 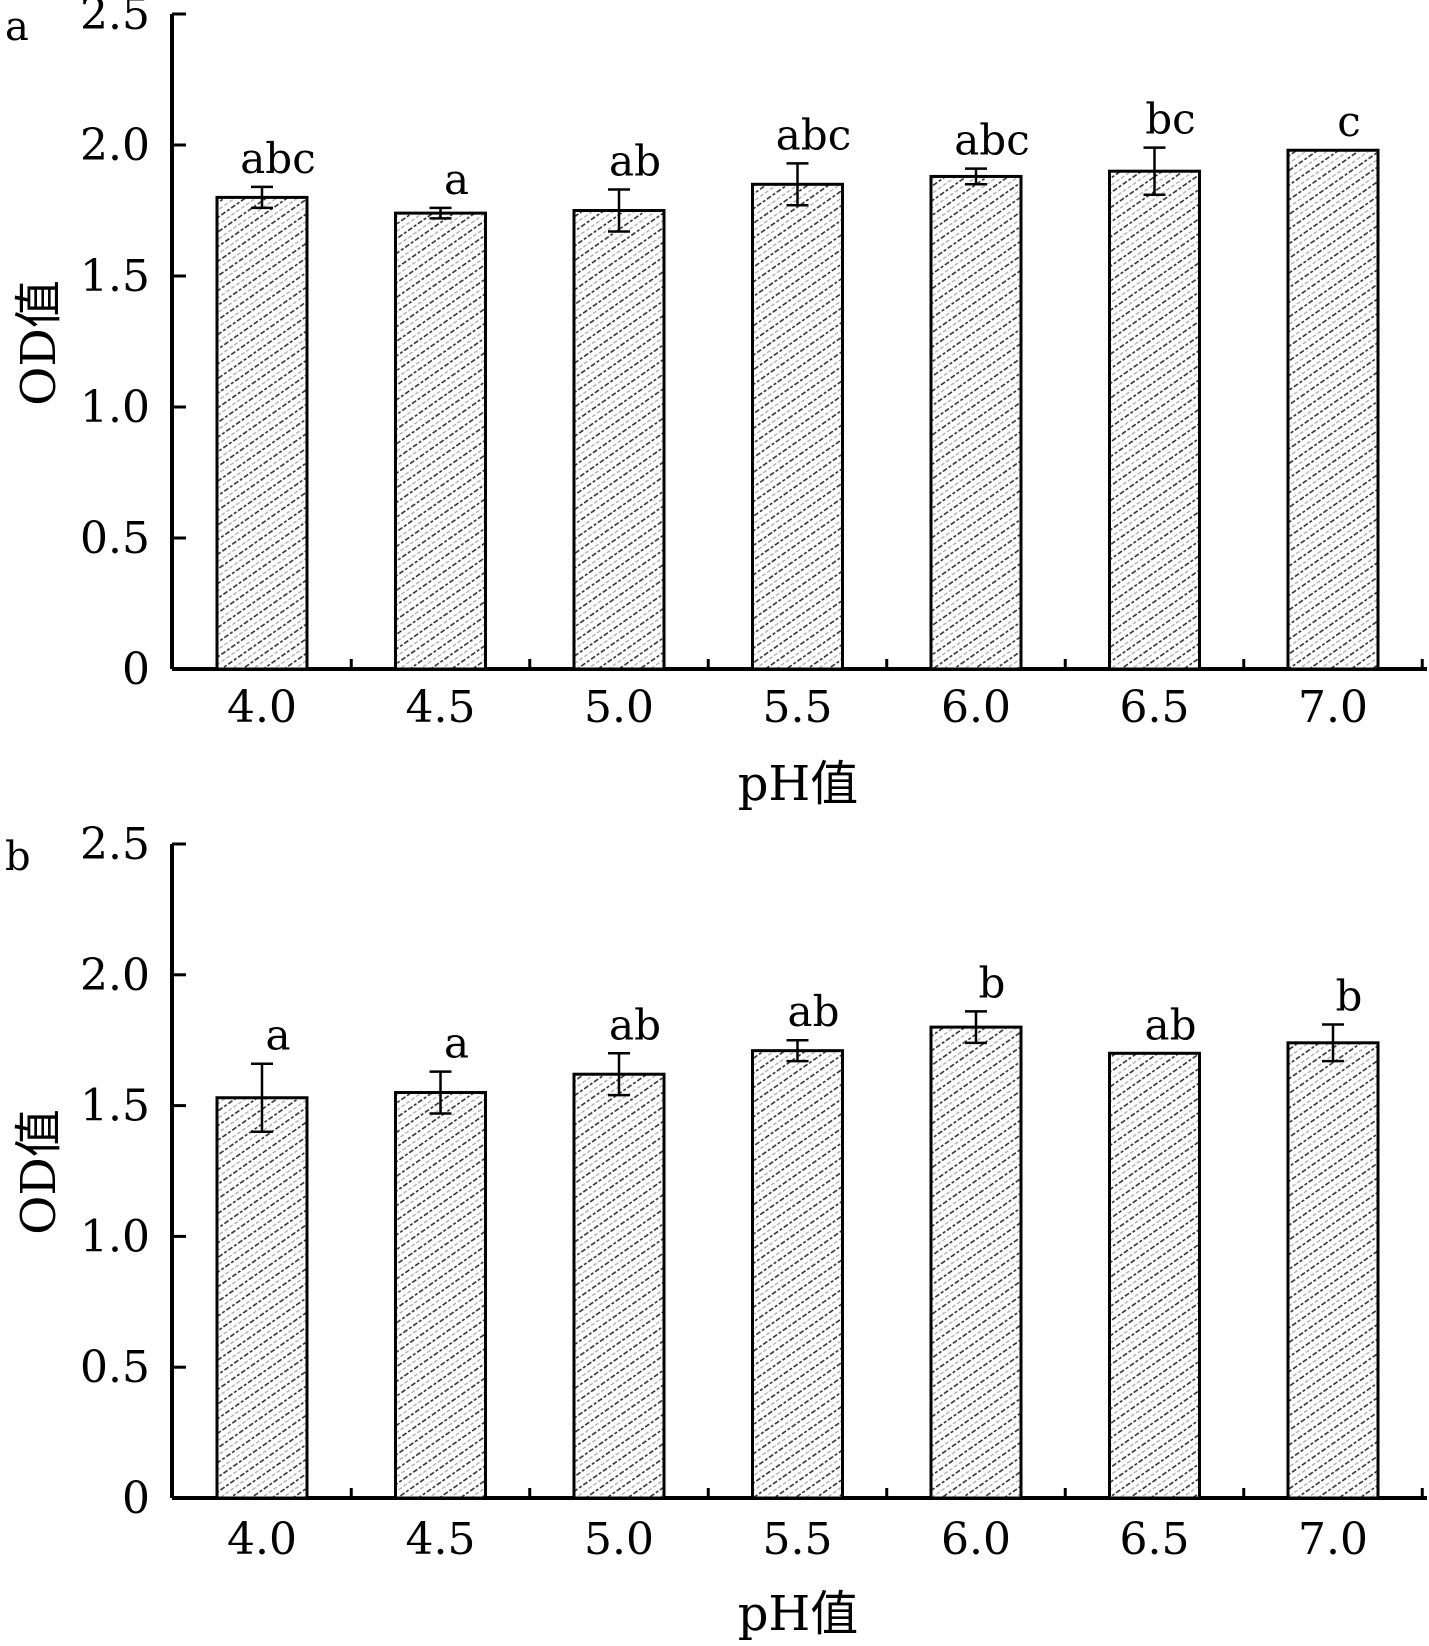 What do you see at coordinates (17, 27) in the screenshot?
I see `panel-letter: a` at bounding box center [17, 27].